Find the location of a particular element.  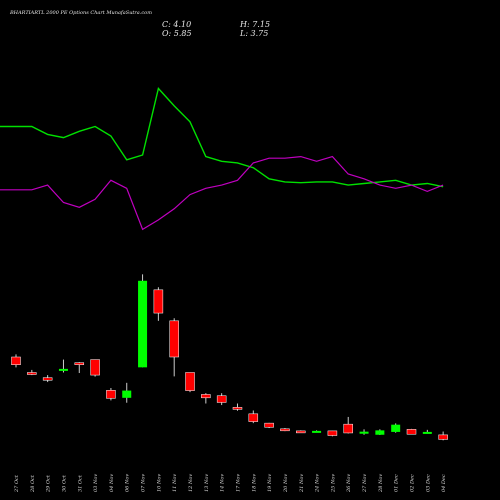

x-tick-label: 27 Nov is located at coordinates (365, 483).